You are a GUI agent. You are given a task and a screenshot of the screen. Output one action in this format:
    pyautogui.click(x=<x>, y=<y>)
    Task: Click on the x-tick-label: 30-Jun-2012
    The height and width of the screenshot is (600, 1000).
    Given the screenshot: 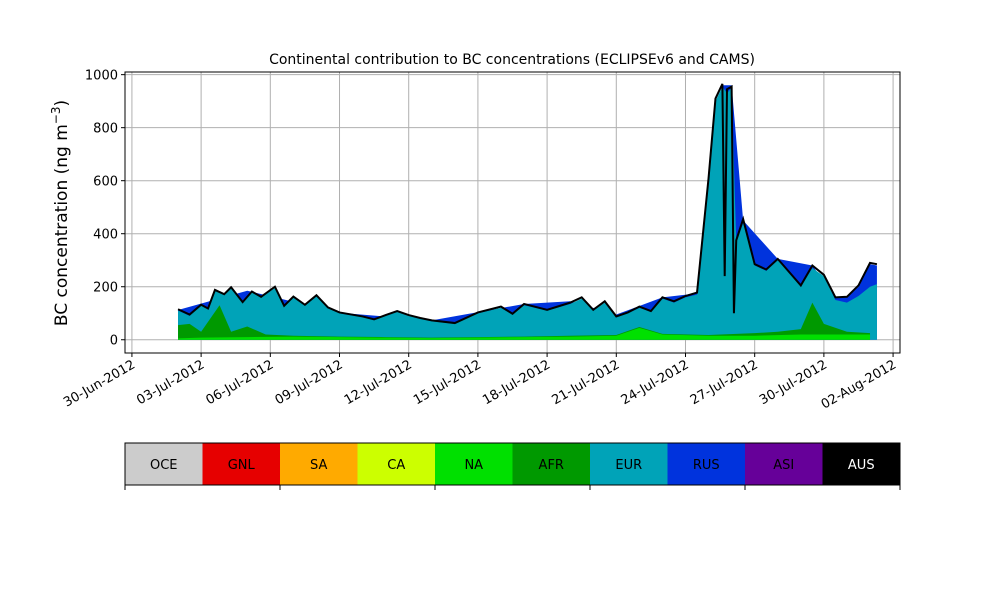 What is the action you would take?
    pyautogui.click(x=99, y=383)
    